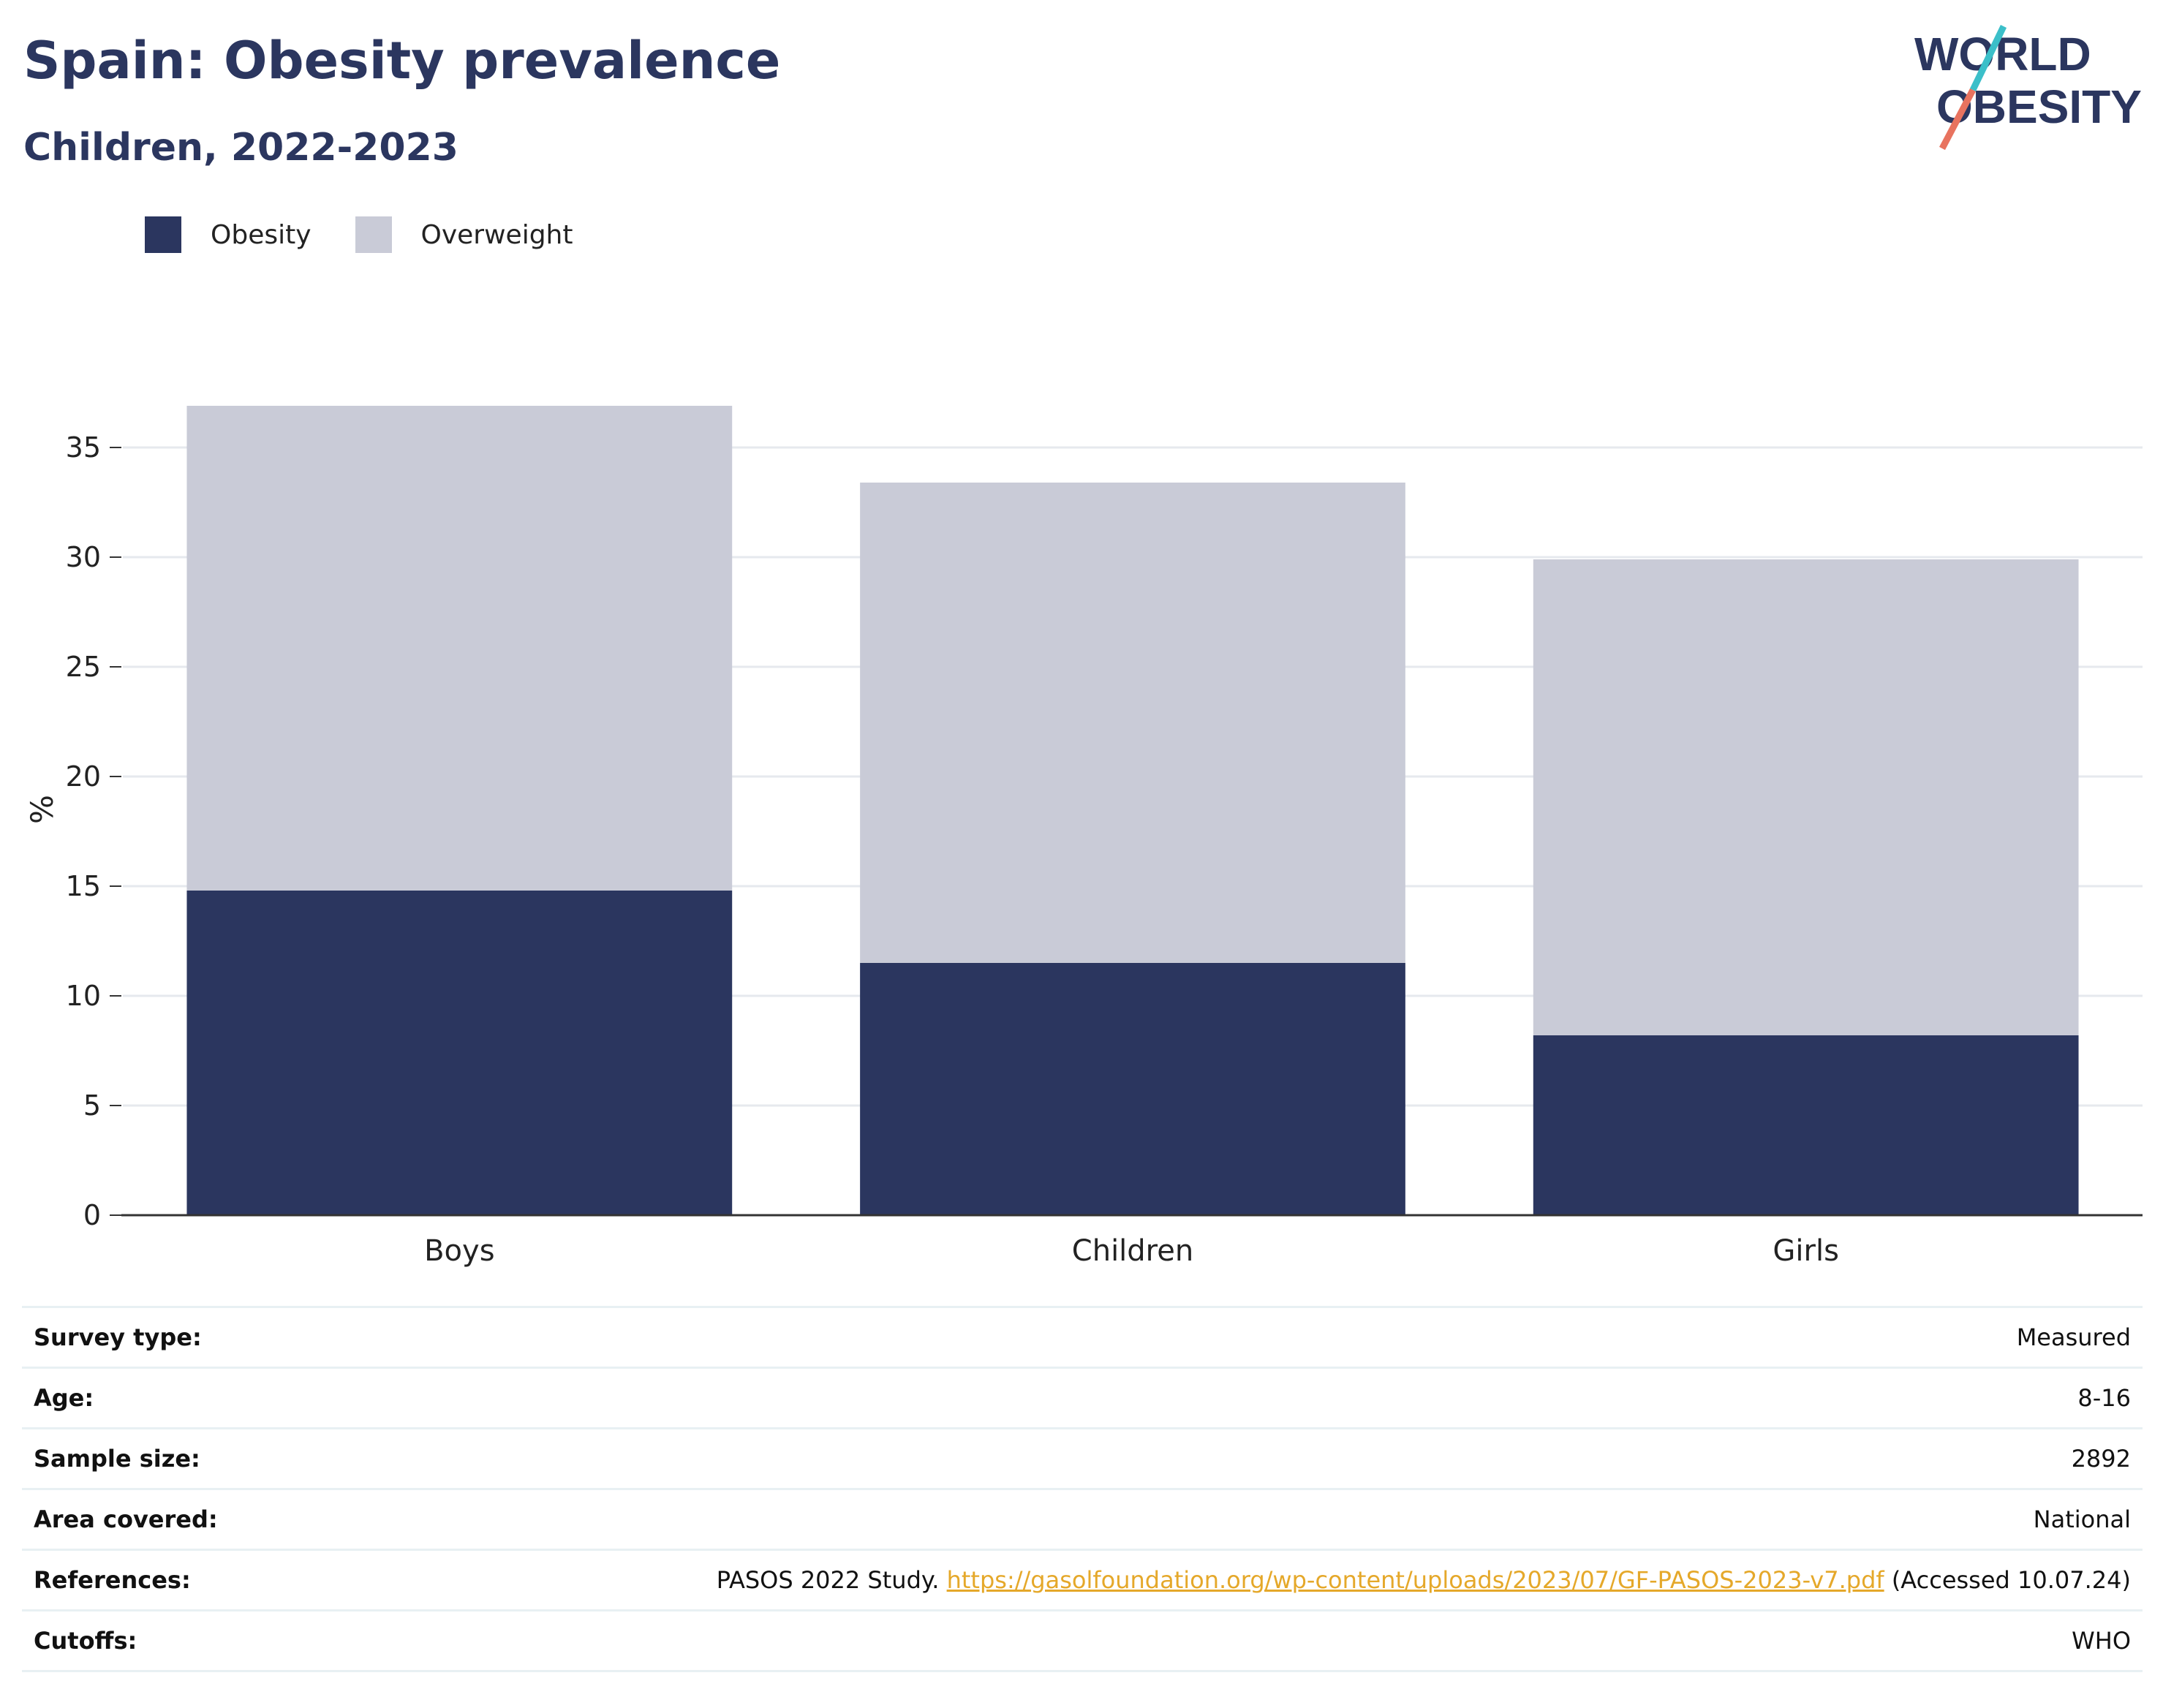 The image size is (2163, 1708). Describe the element at coordinates (2101, 1459) in the screenshot. I see `row-value: 2892` at that location.